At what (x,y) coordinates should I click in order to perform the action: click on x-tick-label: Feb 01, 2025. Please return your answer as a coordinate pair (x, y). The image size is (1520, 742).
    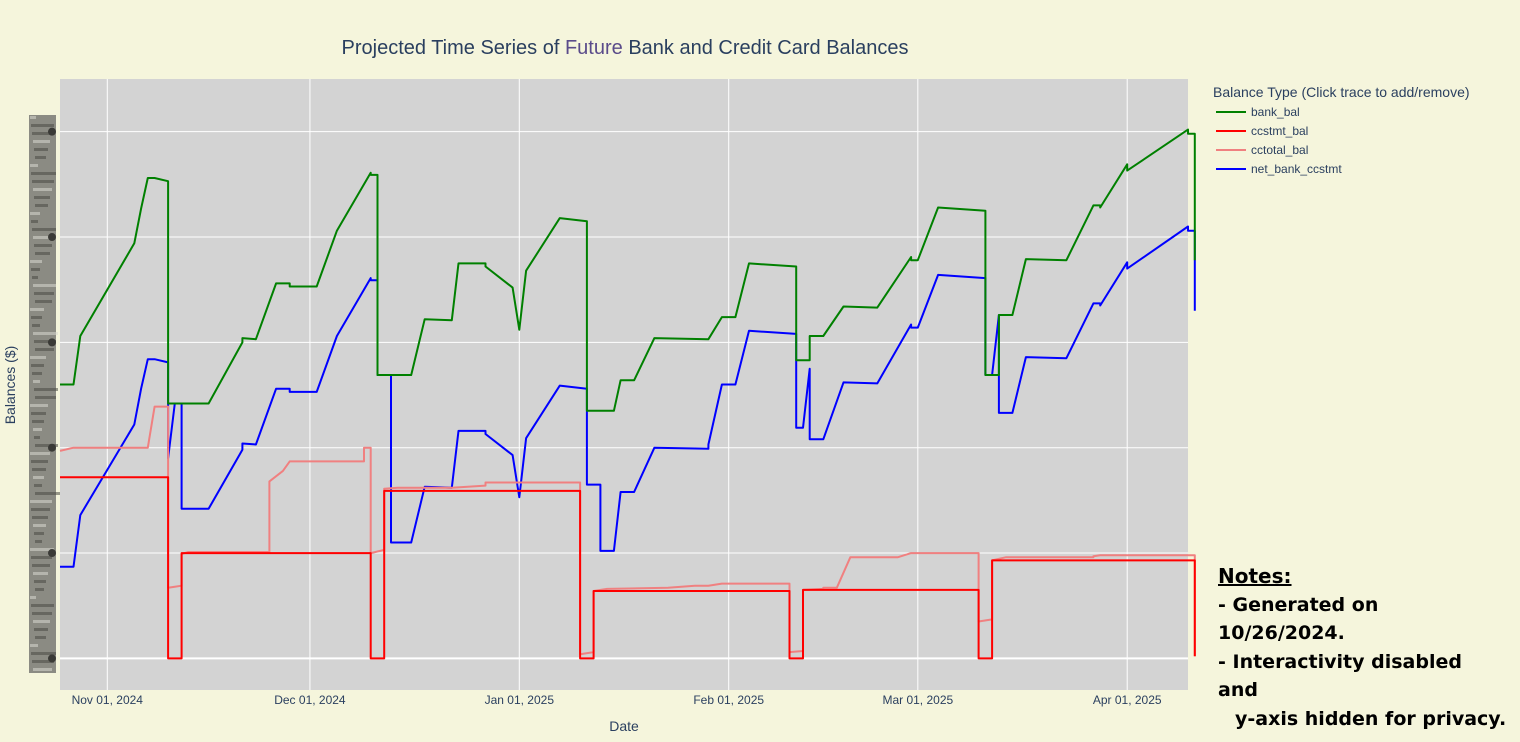
    Looking at the image, I should click on (728, 700).